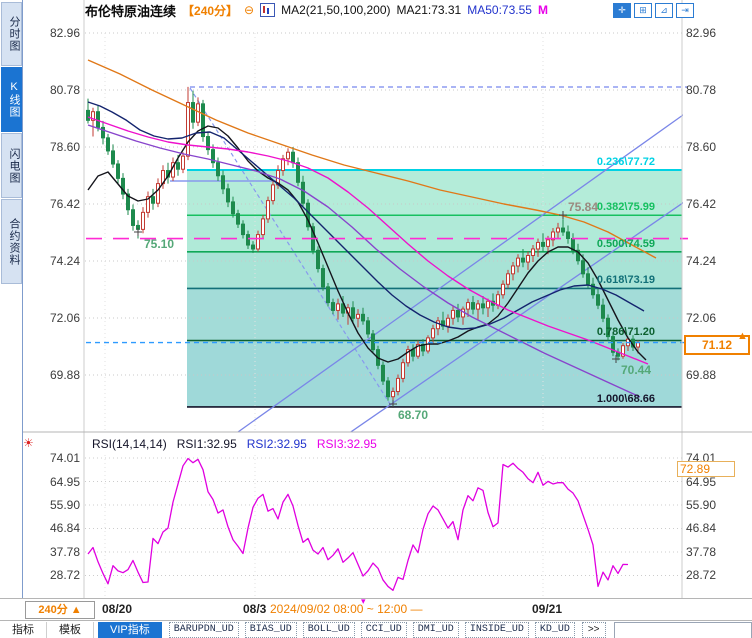 The height and width of the screenshot is (638, 752). I want to click on time-axis-row, so click(376, 609).